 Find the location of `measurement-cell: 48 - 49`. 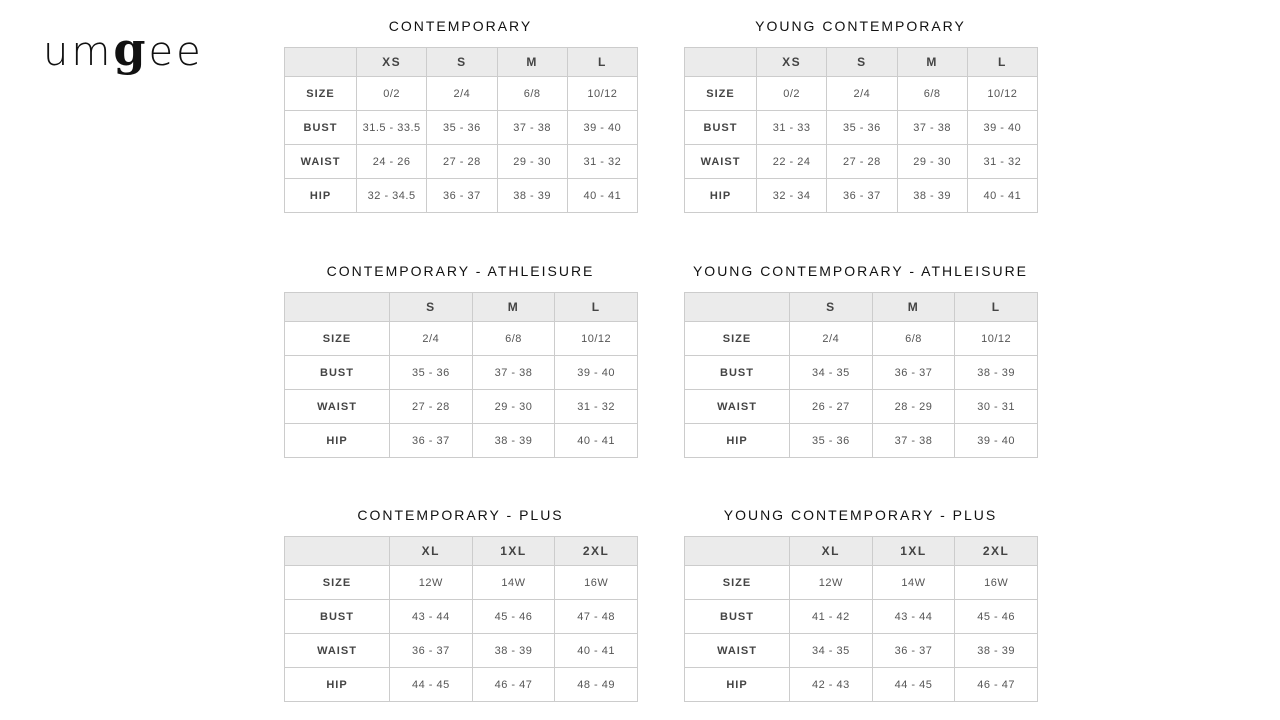

measurement-cell: 48 - 49 is located at coordinates (596, 684).